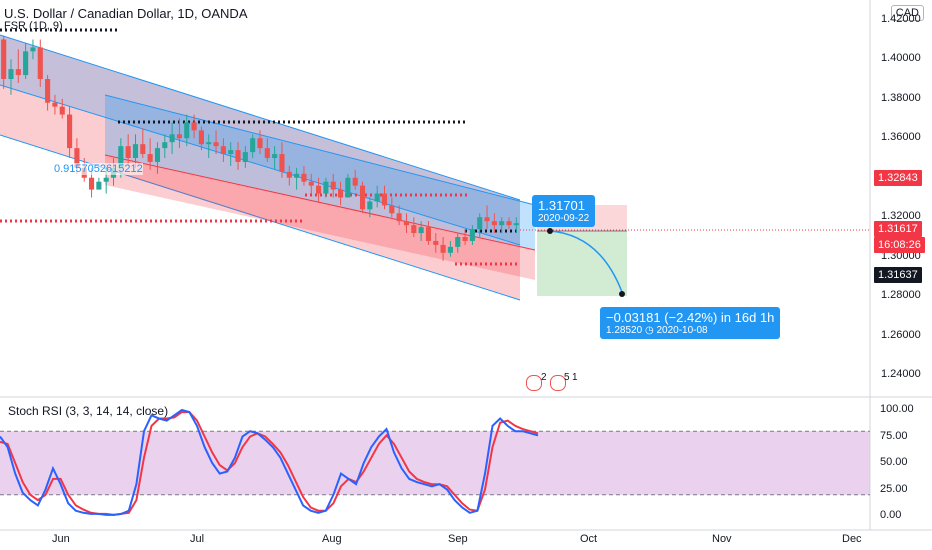  Describe the element at coordinates (899, 245) in the screenshot. I see `countdown-tag: 16:08:26` at that location.